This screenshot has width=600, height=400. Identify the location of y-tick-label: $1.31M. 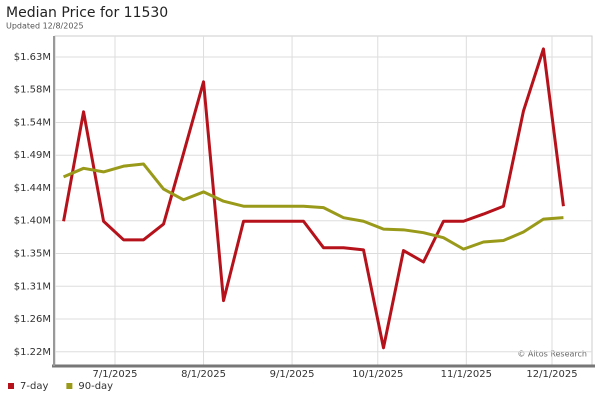
(32, 286).